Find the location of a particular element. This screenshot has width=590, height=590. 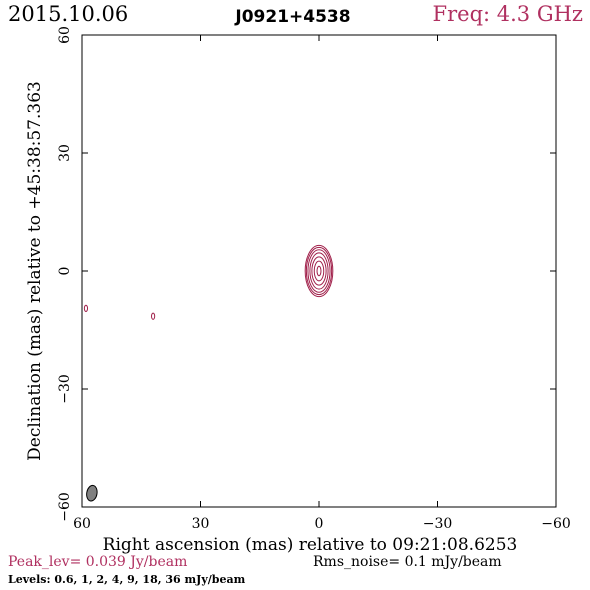

y-tick-label-0: 60 is located at coordinates (65, 35).